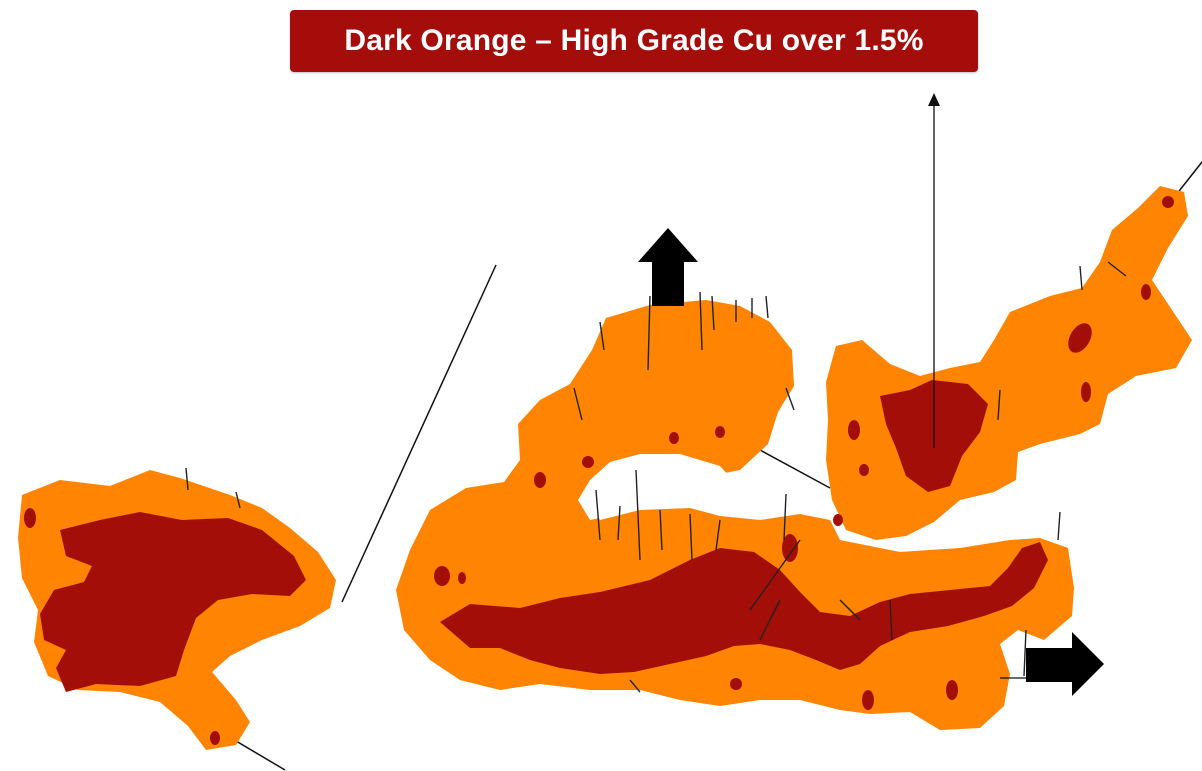 The height and width of the screenshot is (771, 1202). I want to click on high-grade-left, so click(173, 602).